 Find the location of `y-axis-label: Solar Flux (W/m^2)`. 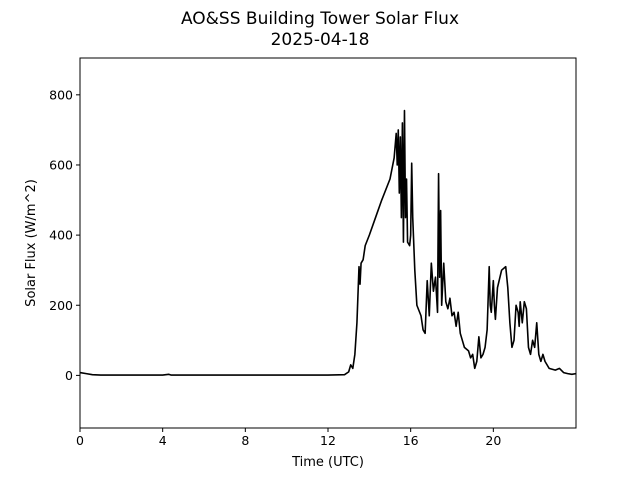

y-axis-label: Solar Flux (W/m^2) is located at coordinates (31, 243).